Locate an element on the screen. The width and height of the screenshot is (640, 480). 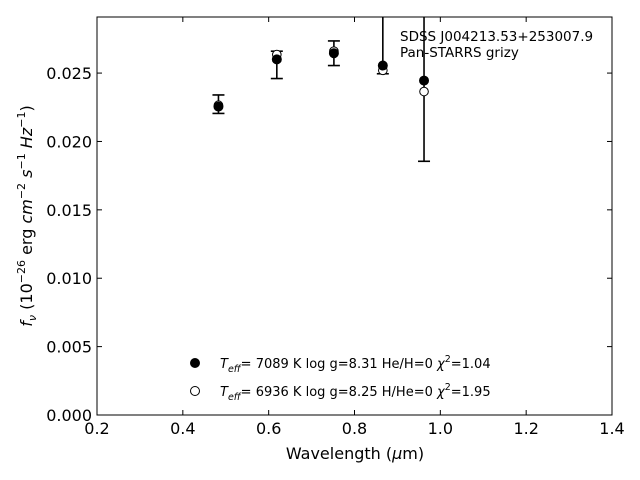
legend-comp-1: He/H=0 is located at coordinates (407, 364).